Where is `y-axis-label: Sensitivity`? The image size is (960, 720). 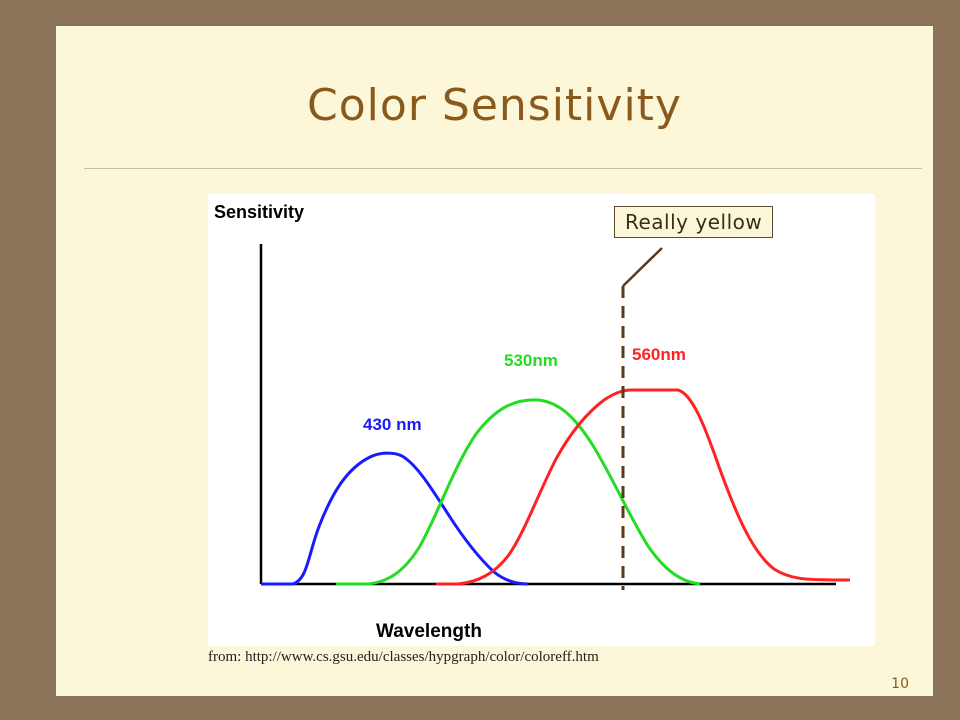 y-axis-label: Sensitivity is located at coordinates (259, 212).